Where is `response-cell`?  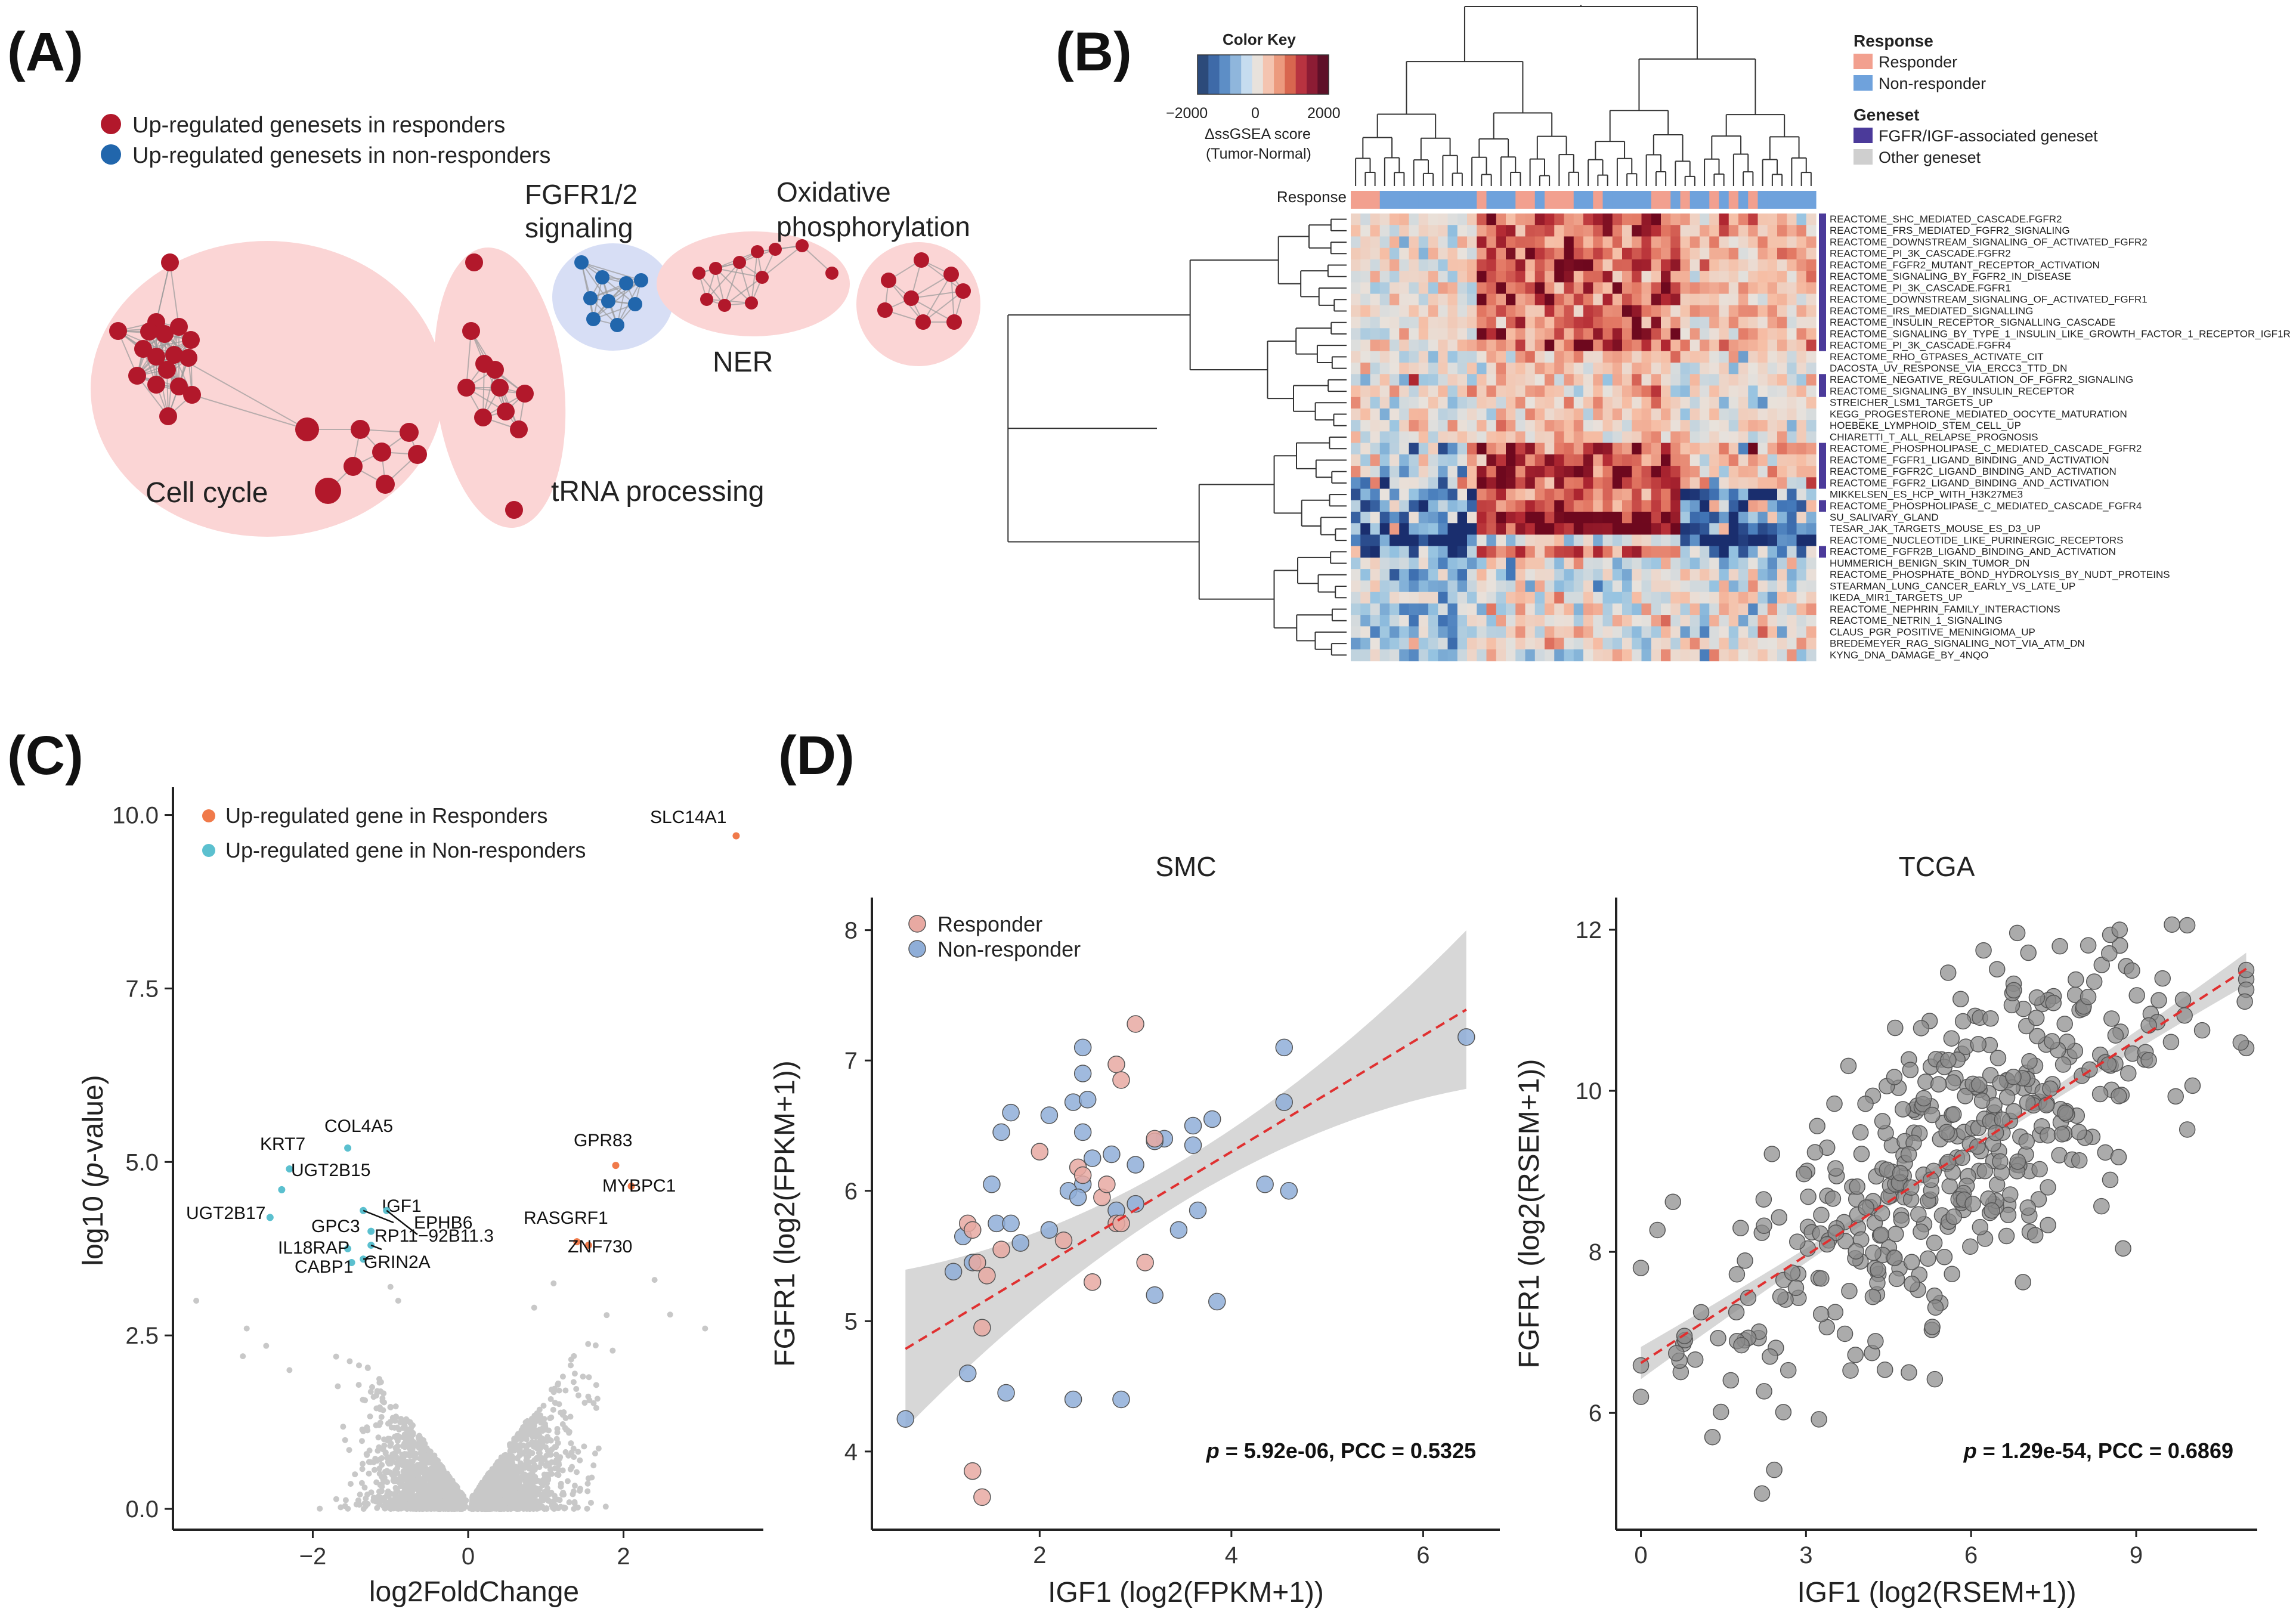 response-cell is located at coordinates (1559, 200).